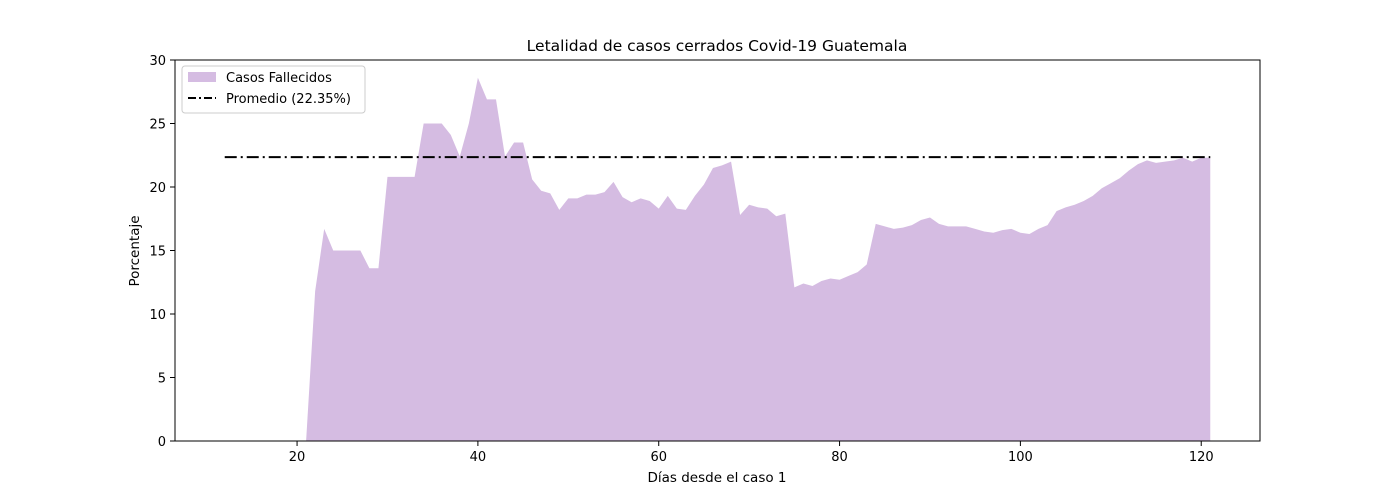 The height and width of the screenshot is (496, 1400). Describe the element at coordinates (157, 315) in the screenshot. I see `y-tick-label: 10` at that location.